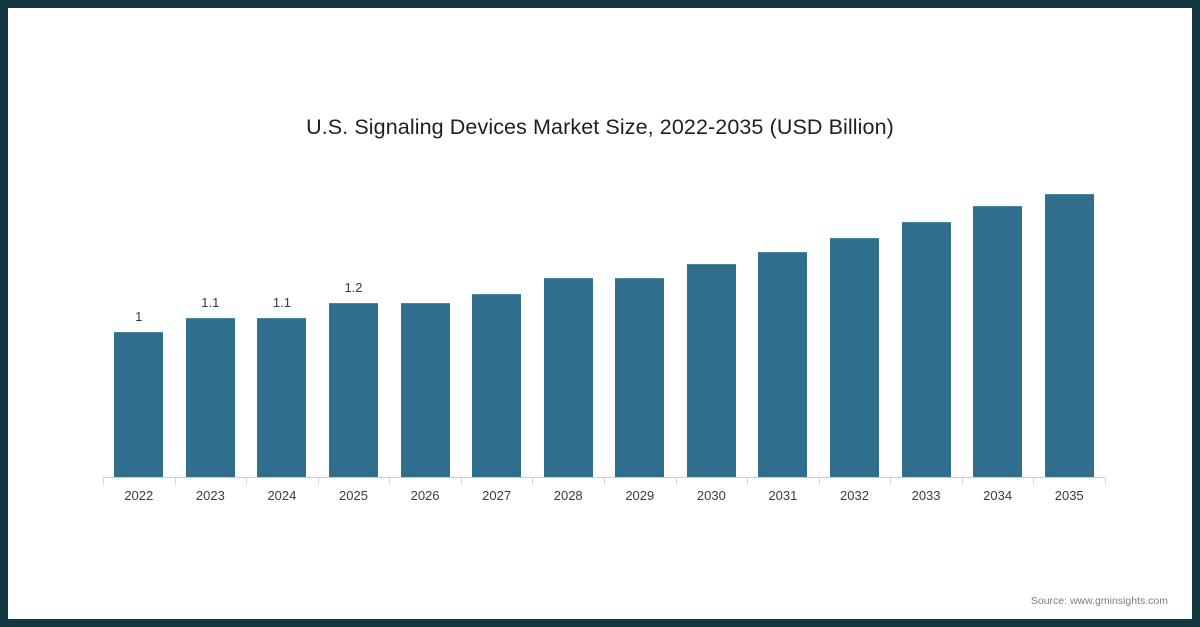 This screenshot has width=1200, height=627. Describe the element at coordinates (353, 287) in the screenshot. I see `bar-value-label-2025: 1.2` at that location.